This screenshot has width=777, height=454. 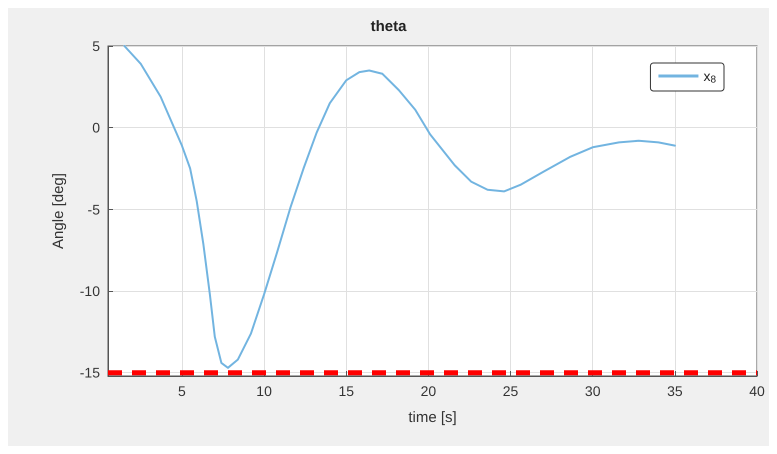 I want to click on x-tick-label: 25, so click(x=510, y=391).